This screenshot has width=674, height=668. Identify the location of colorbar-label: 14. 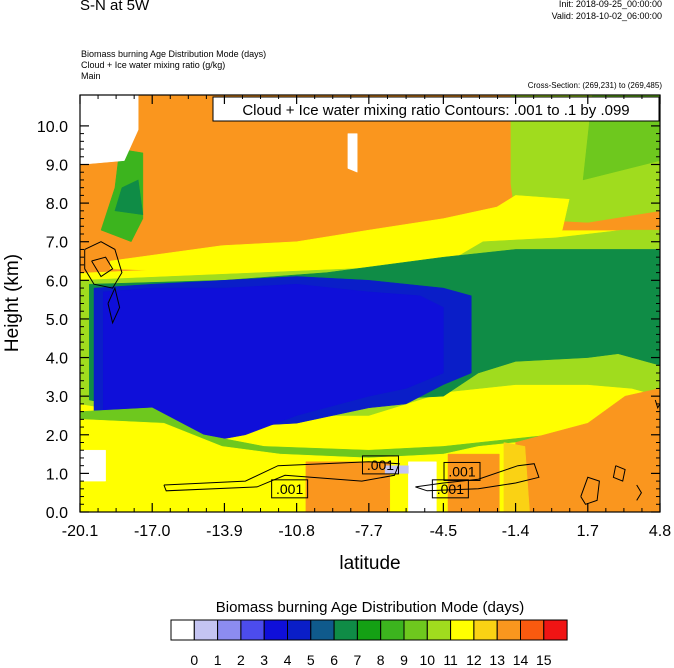
(521, 660).